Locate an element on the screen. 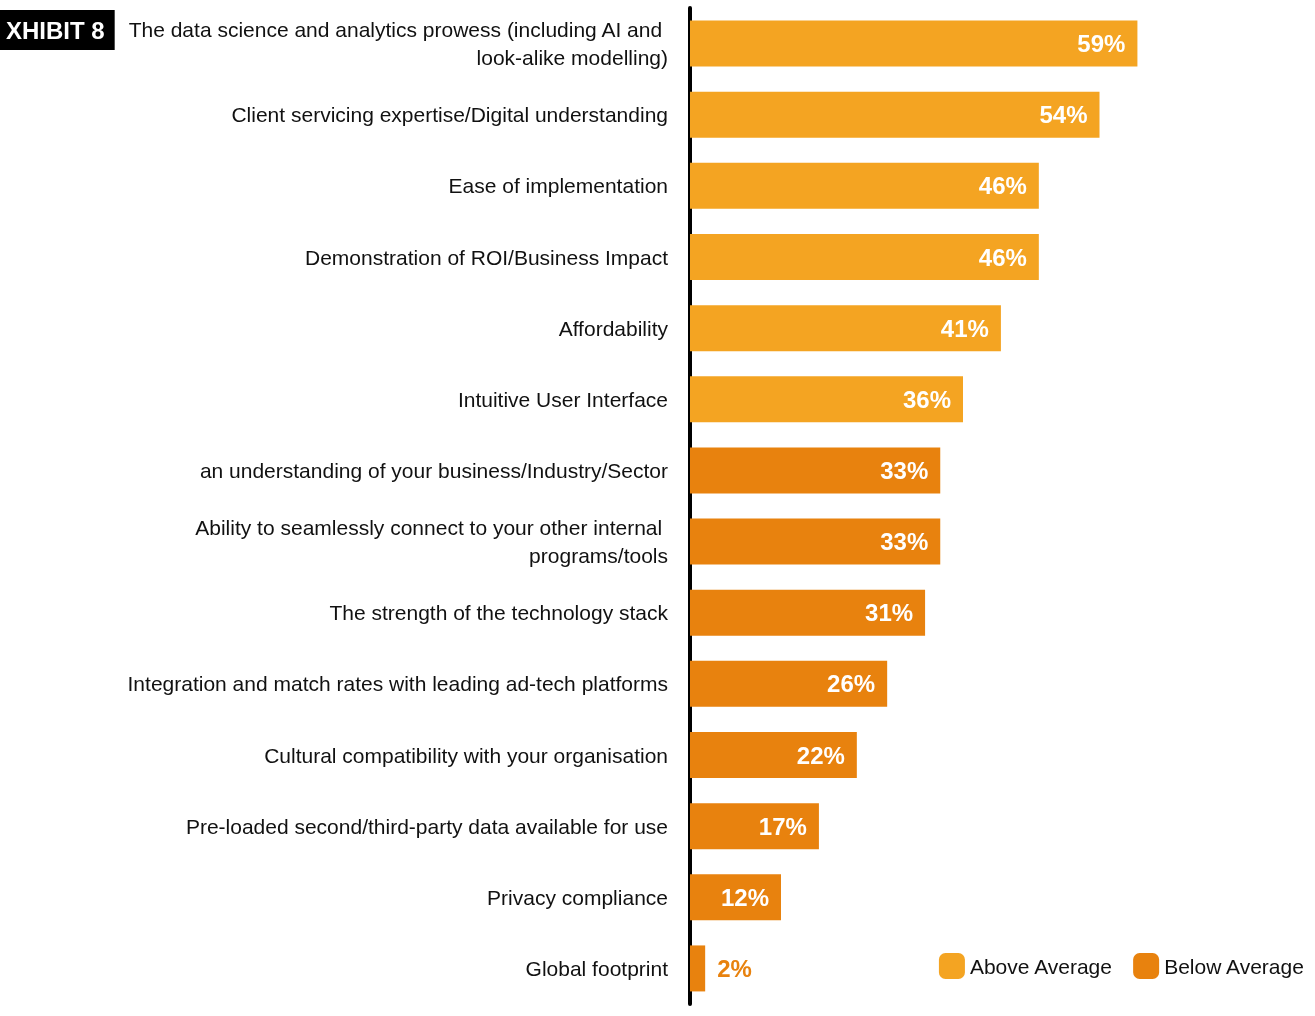 The image size is (1315, 1016). y-tick-label: Client servicing expertise/Digital understanding is located at coordinates (449, 115).